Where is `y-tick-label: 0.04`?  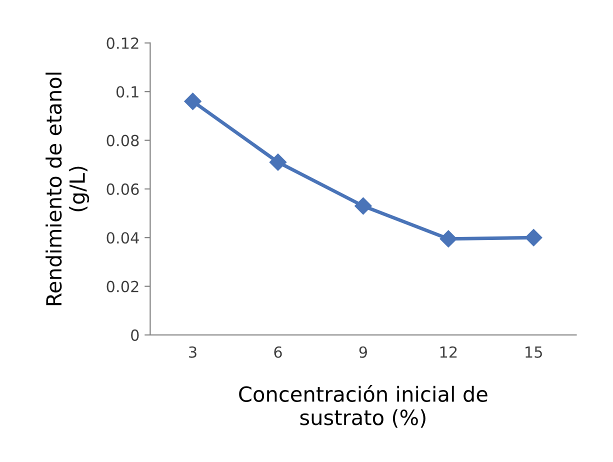 y-tick-label: 0.04 is located at coordinates (122, 238).